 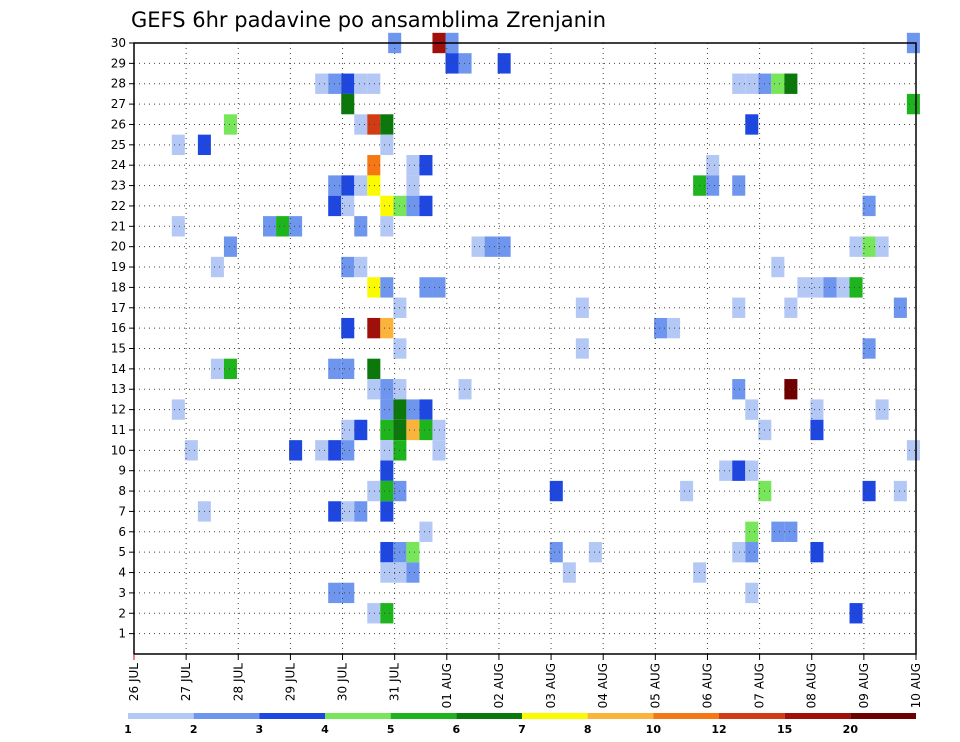 I want to click on x-tick-label: 08 AUG, so click(x=812, y=685).